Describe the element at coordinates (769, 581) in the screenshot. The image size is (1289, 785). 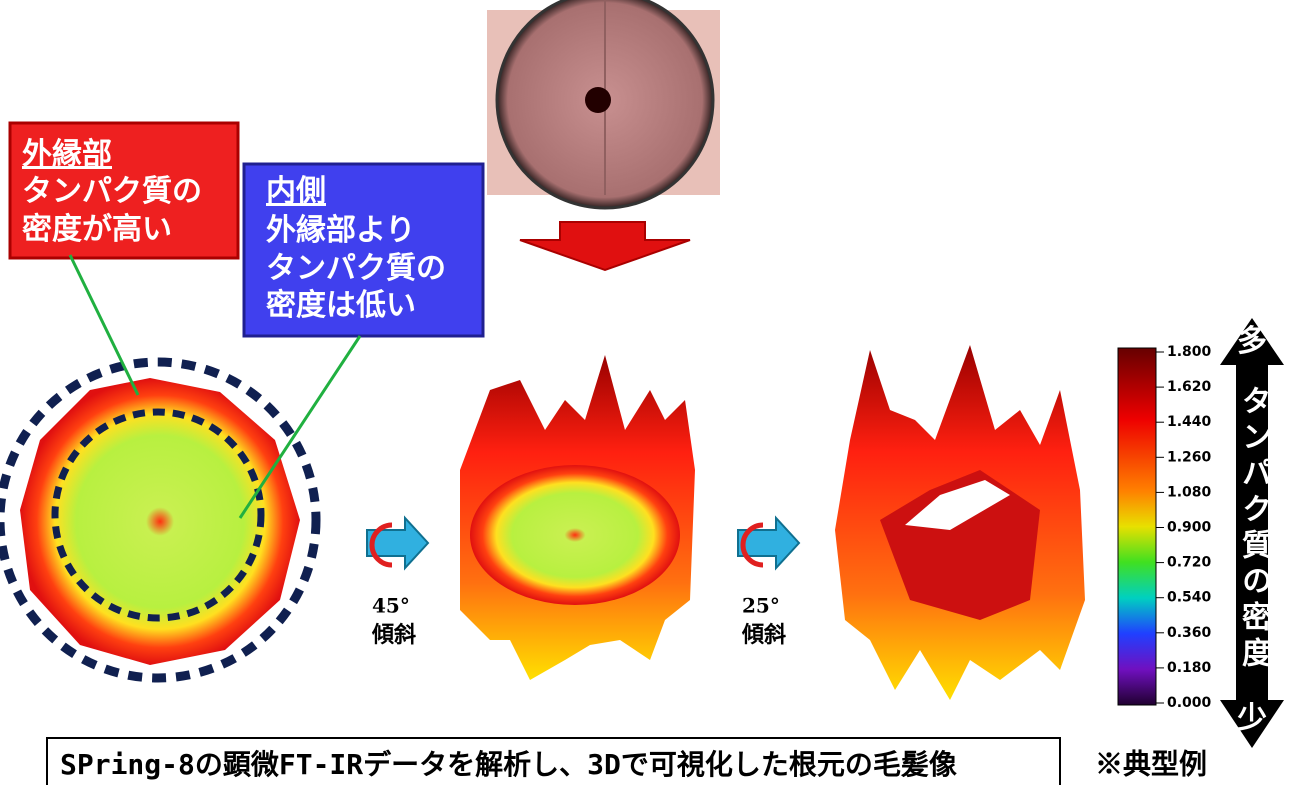
I see `rotate-icon: 25° 傾斜` at that location.